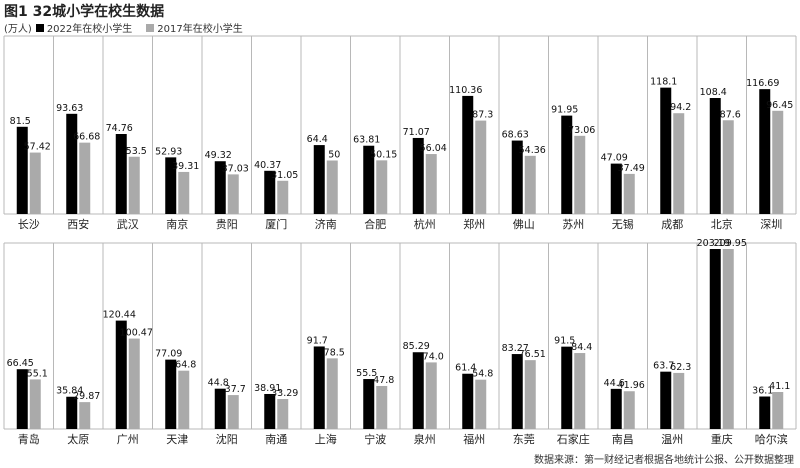 Image resolution: width=800 pixels, height=468 pixels. I want to click on bar-2017-郑州, so click(481, 167).